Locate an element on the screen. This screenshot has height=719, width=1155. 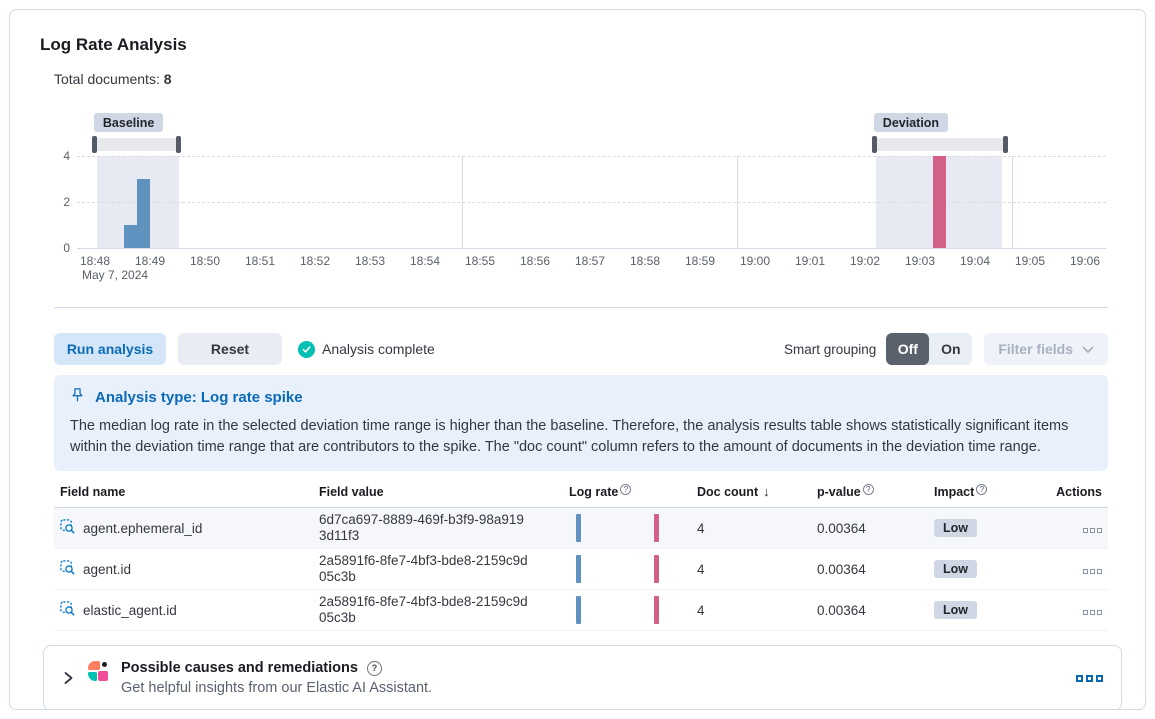
chevron-right-icon is located at coordinates (68, 678).